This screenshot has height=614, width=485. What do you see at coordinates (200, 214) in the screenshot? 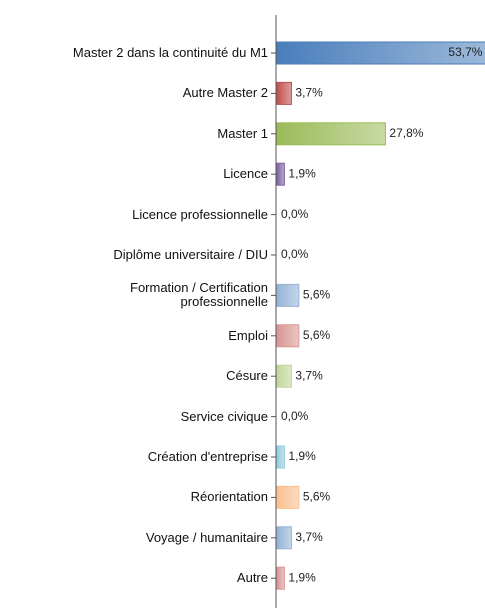
I see `category-label: Licence professionnelle` at bounding box center [200, 214].